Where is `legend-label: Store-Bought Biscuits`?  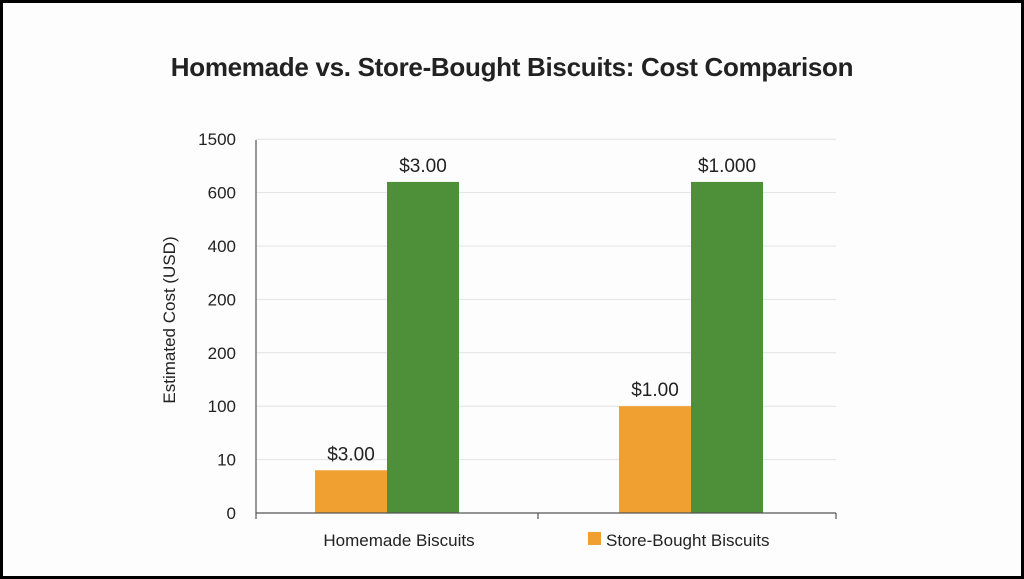
legend-label: Store-Bought Biscuits is located at coordinates (687, 540).